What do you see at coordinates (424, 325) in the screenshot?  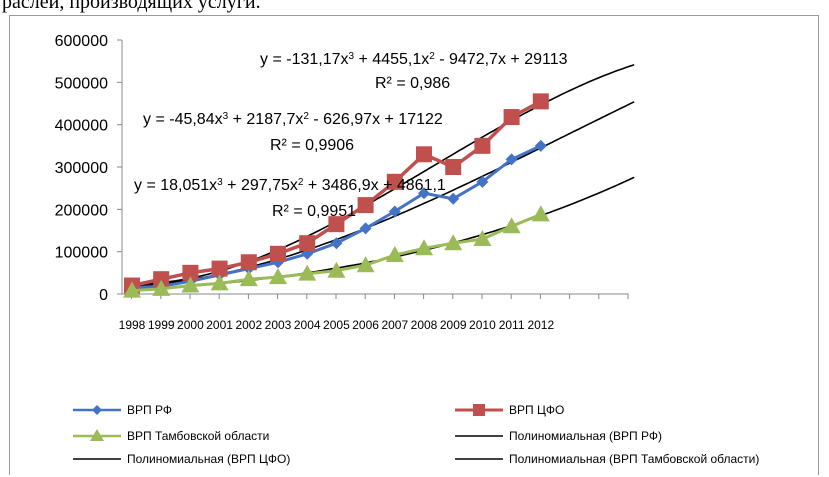 I see `x-tick-label: 2008` at bounding box center [424, 325].